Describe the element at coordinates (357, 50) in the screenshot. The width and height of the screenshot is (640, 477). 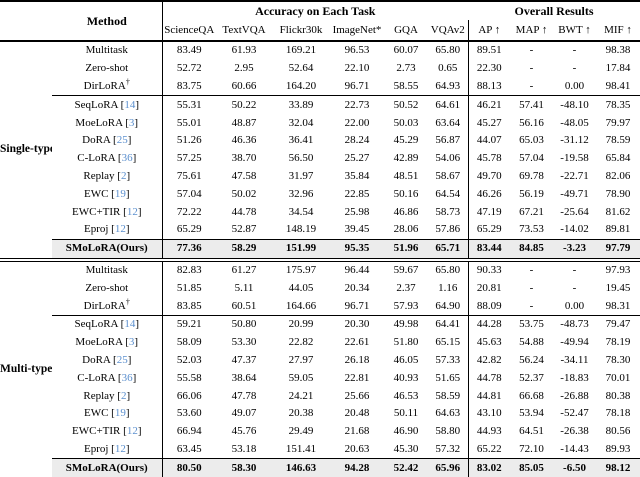
I see `value-cell: 96.53` at that location.